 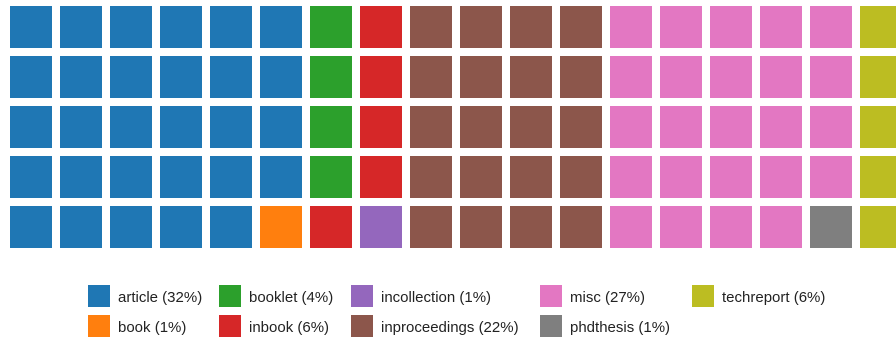 I want to click on legend-item-inproceedings: inproceedings (22%), so click(x=435, y=326).